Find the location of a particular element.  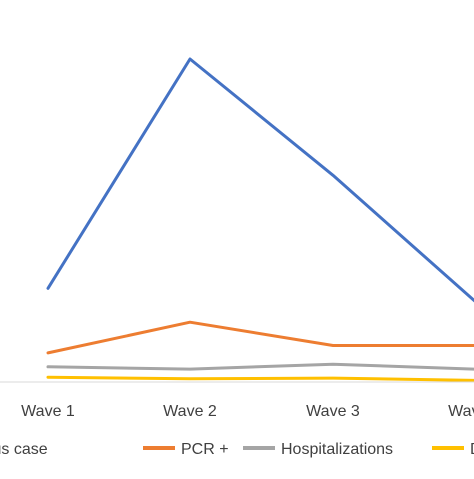

legend-entry-hospitalizations: Hospitalizations is located at coordinates (318, 449).